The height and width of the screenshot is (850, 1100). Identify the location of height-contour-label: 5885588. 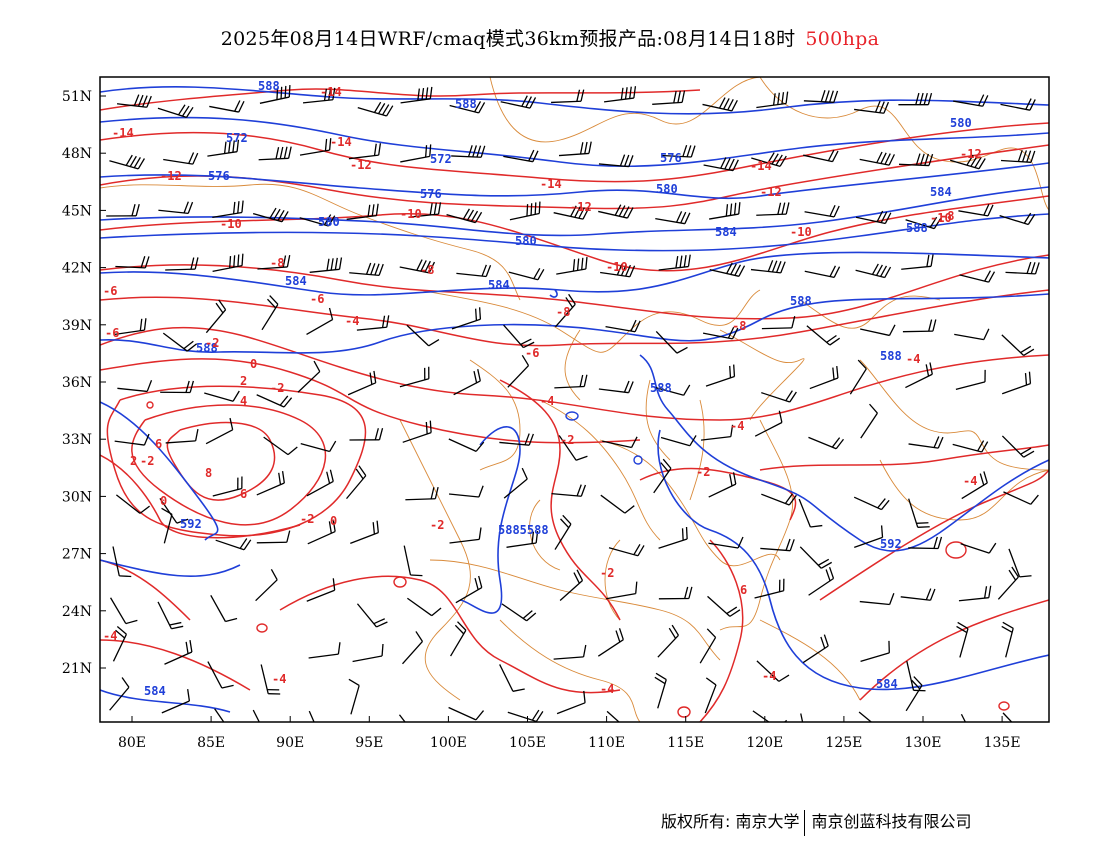
(523, 530).